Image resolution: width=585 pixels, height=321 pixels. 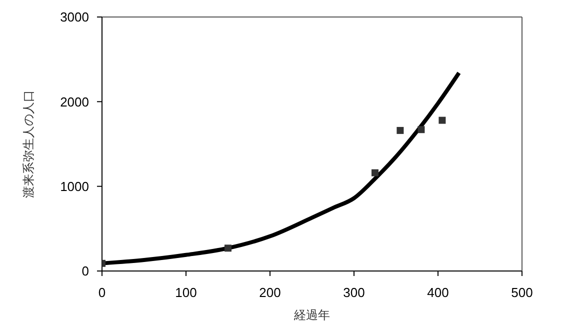 What do you see at coordinates (85, 271) in the screenshot?
I see `y-tick-label: 0` at bounding box center [85, 271].